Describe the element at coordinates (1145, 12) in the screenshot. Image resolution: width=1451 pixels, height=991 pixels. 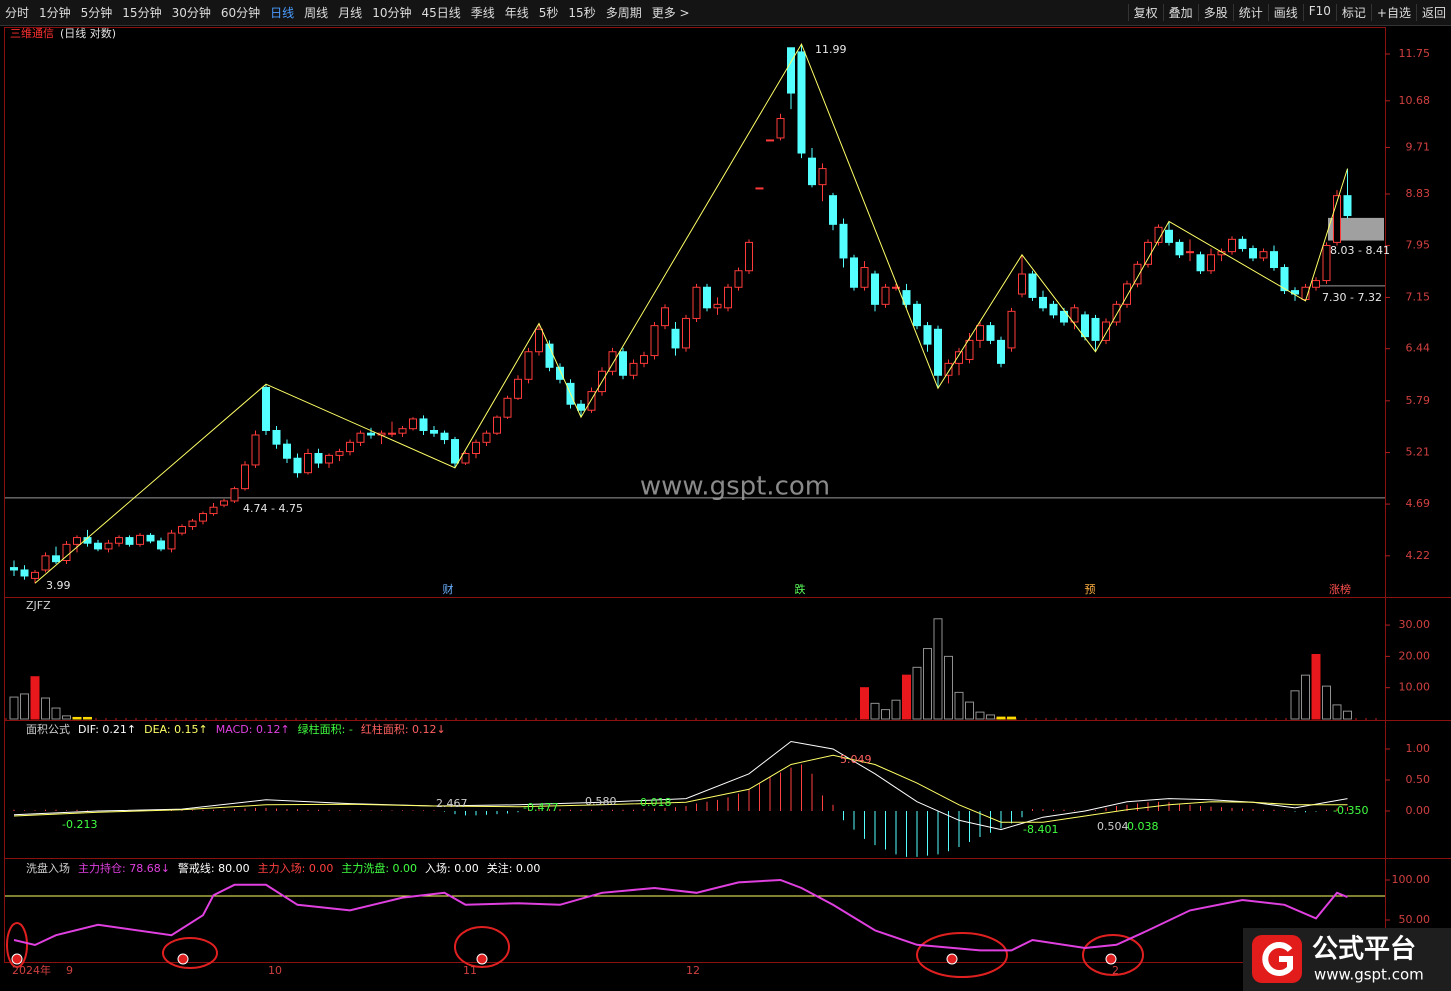
I see `toolbar-button: 复权` at that location.